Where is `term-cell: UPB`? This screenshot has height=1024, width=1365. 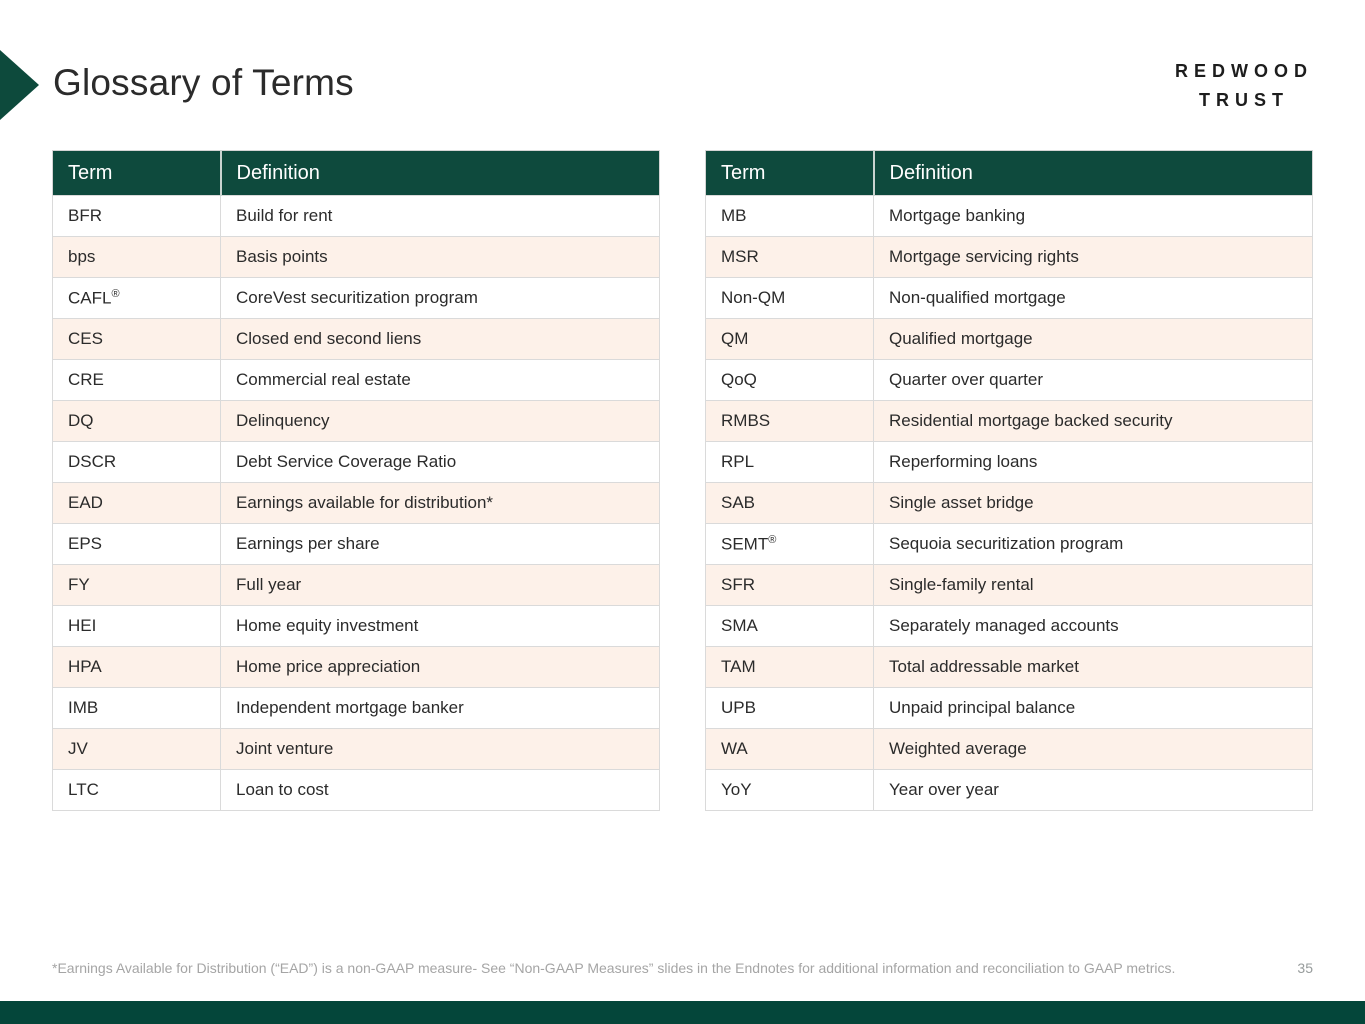 term-cell: UPB is located at coordinates (789, 708).